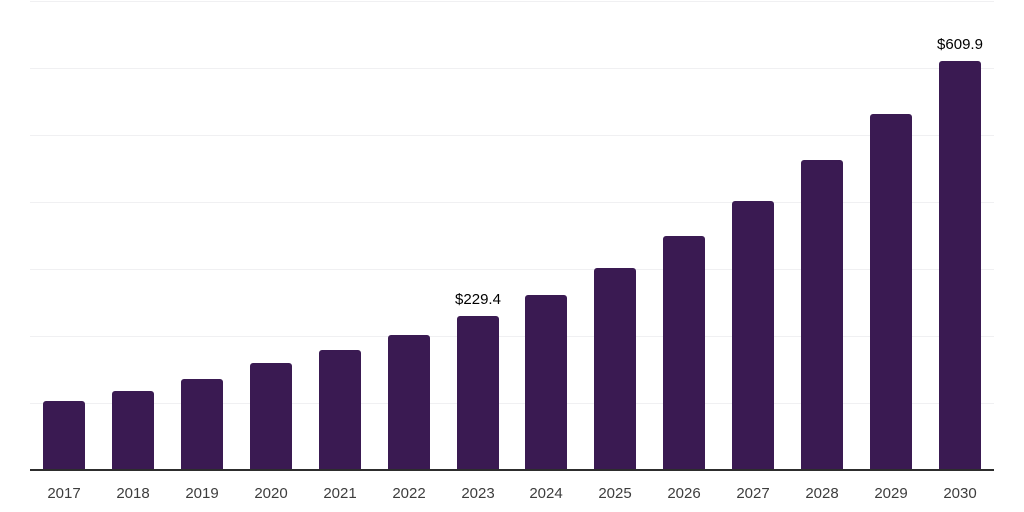 The height and width of the screenshot is (512, 1024). What do you see at coordinates (684, 353) in the screenshot?
I see `bar-2026` at bounding box center [684, 353].